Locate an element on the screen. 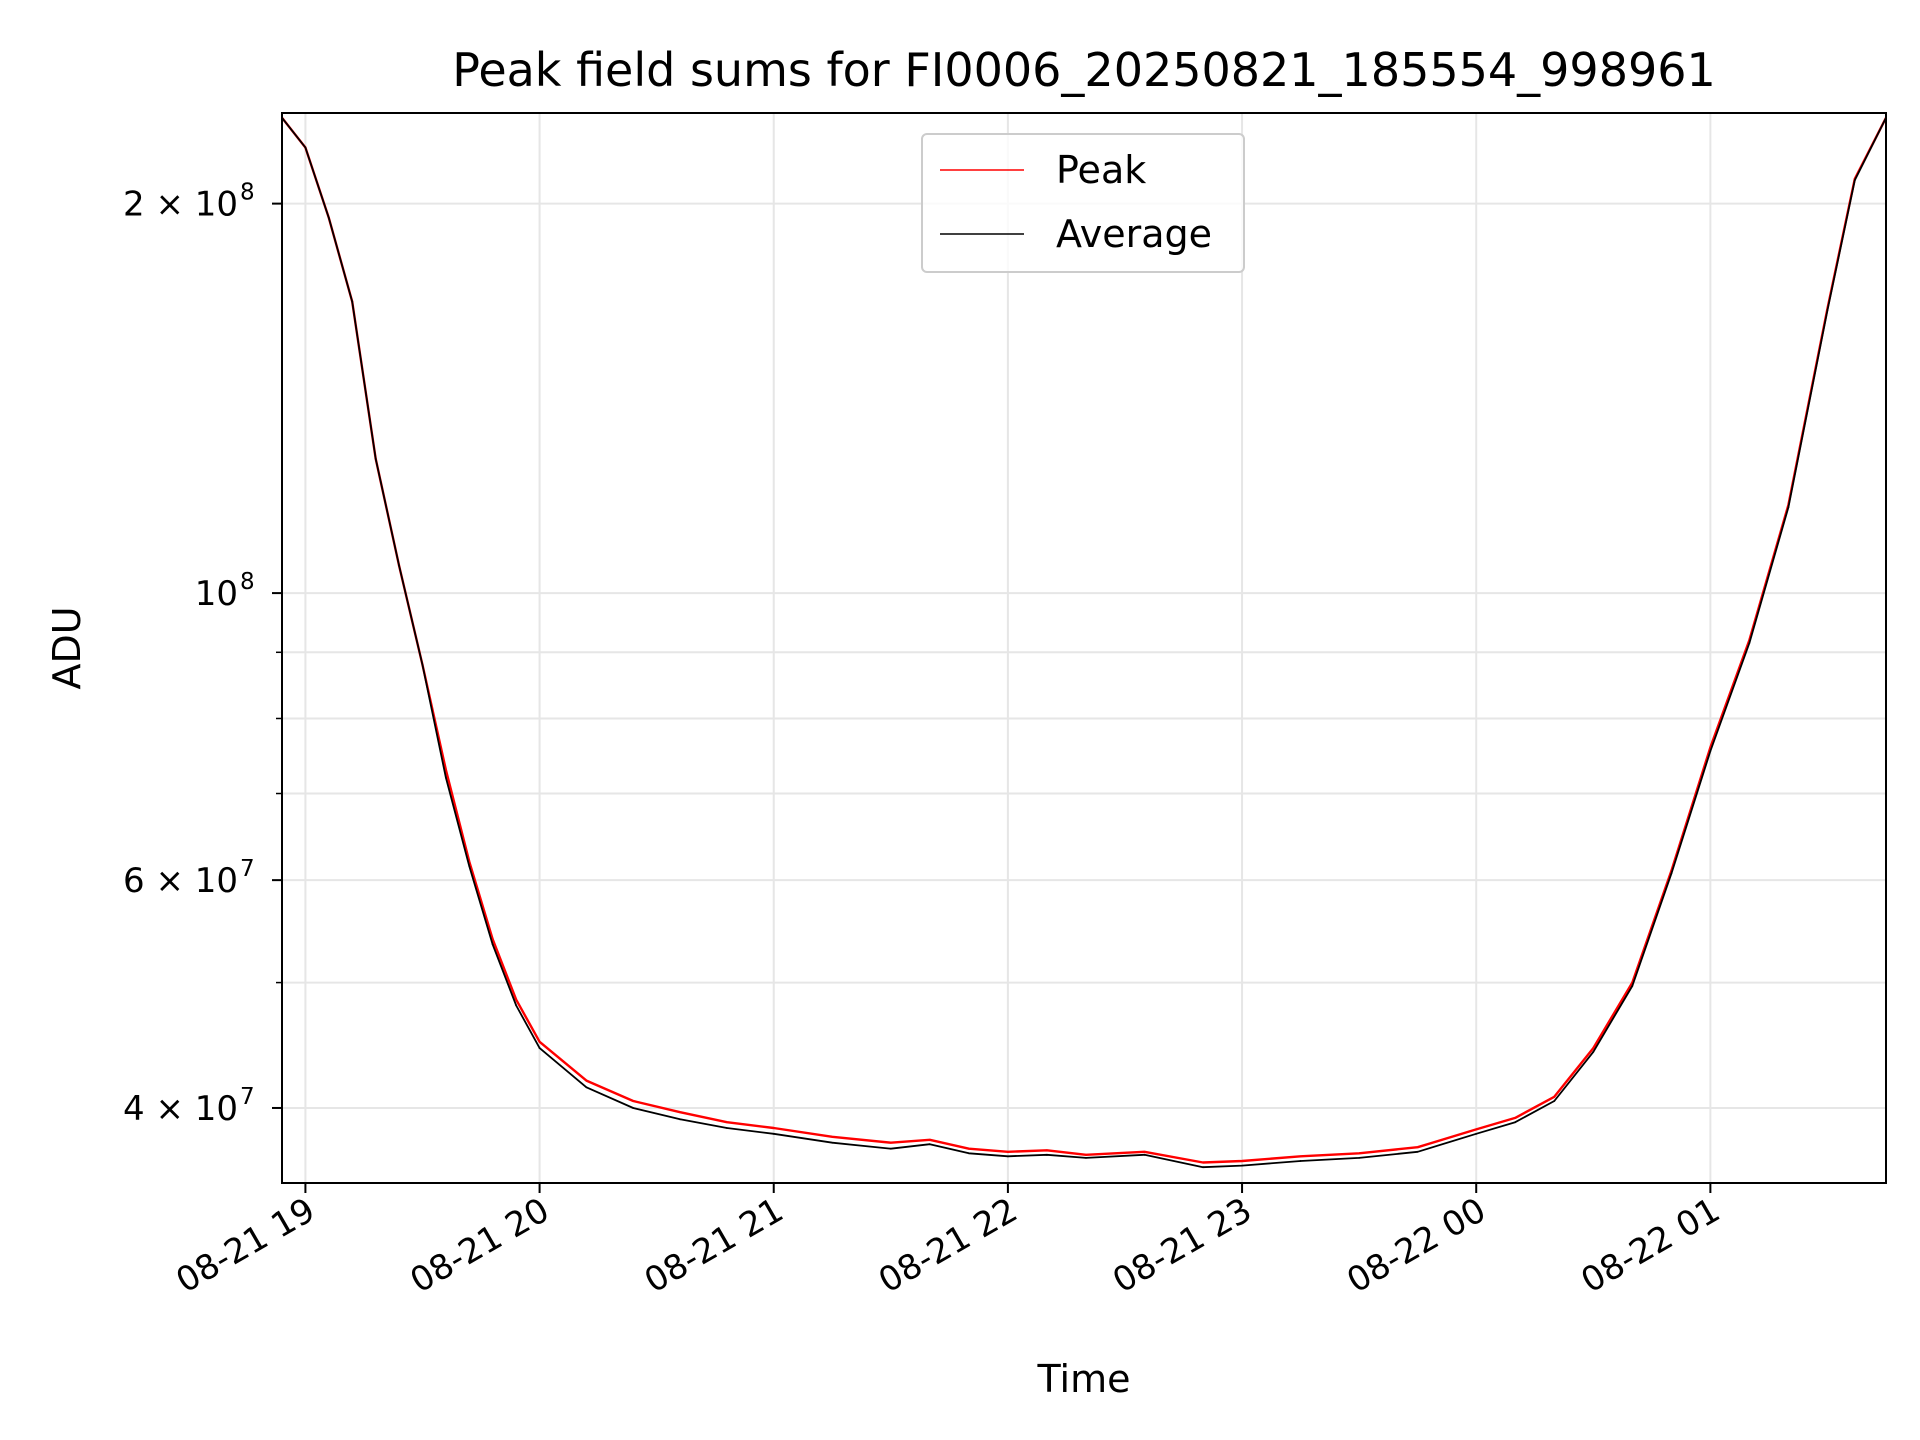  x-tick-label: 08-21 22 is located at coordinates (948, 1245).